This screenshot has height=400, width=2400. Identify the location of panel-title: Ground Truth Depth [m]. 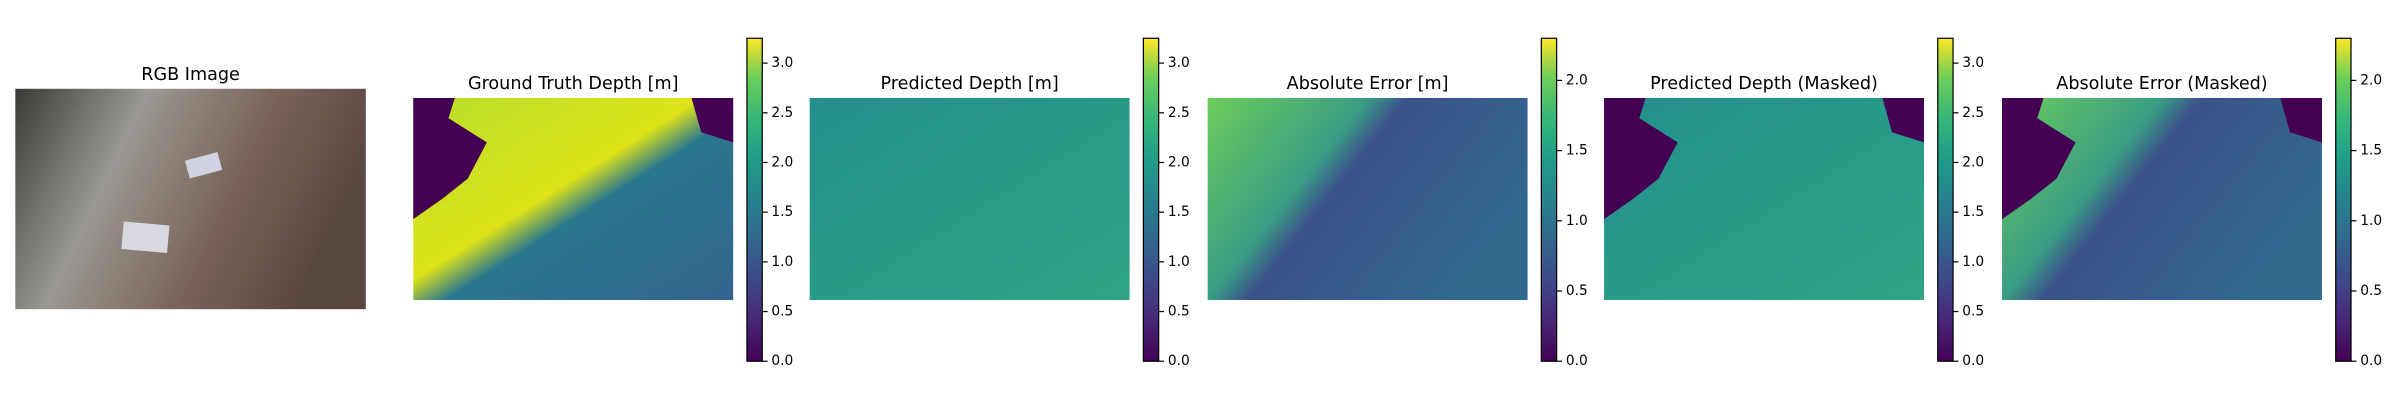
(573, 84).